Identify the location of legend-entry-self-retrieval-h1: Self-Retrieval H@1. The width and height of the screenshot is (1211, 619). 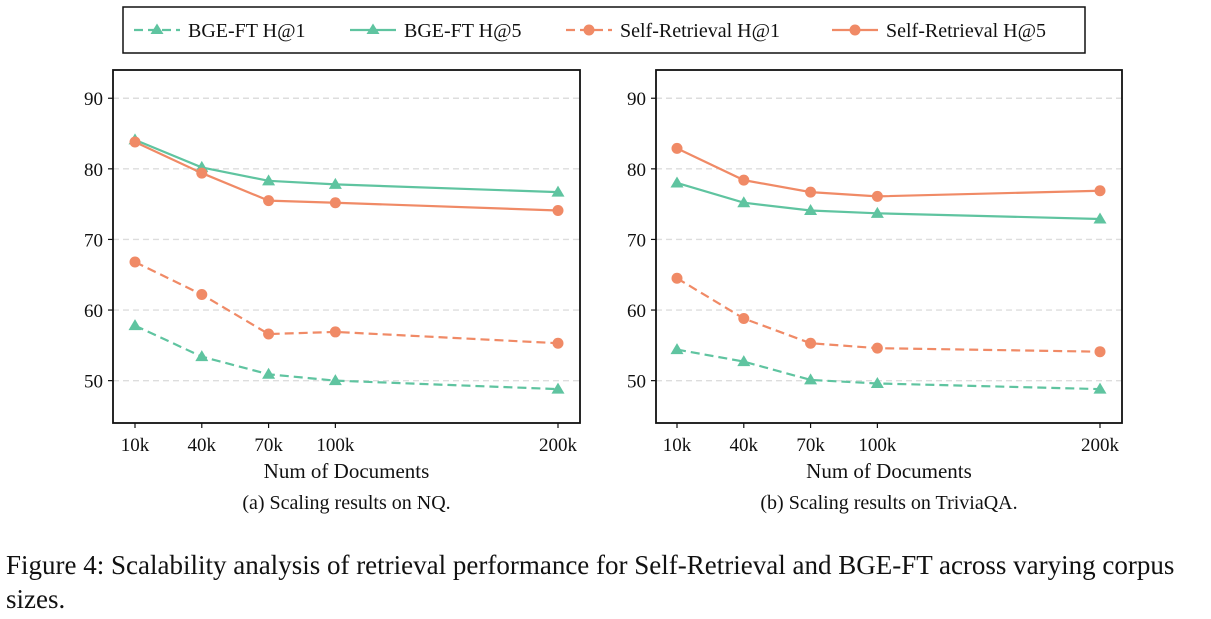
(673, 31).